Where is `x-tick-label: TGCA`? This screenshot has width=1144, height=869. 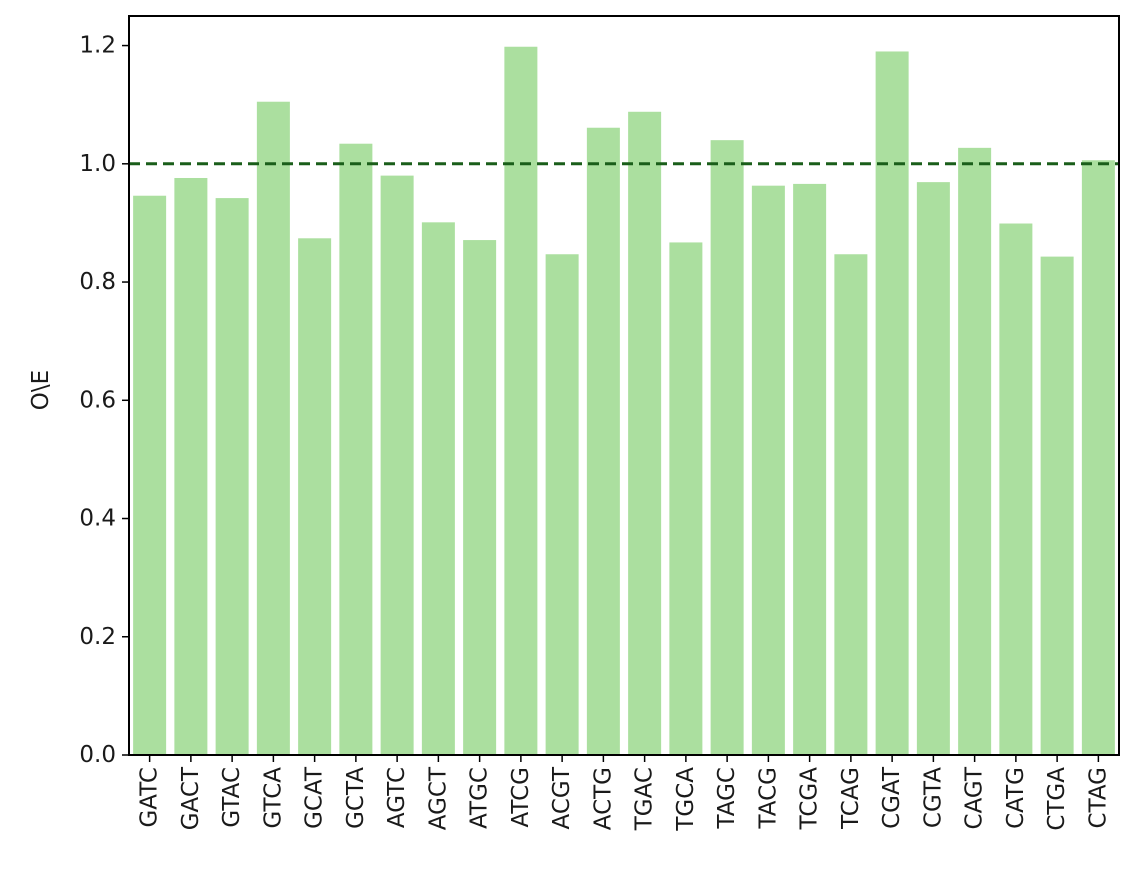
x-tick-label: TGCA is located at coordinates (686, 799).